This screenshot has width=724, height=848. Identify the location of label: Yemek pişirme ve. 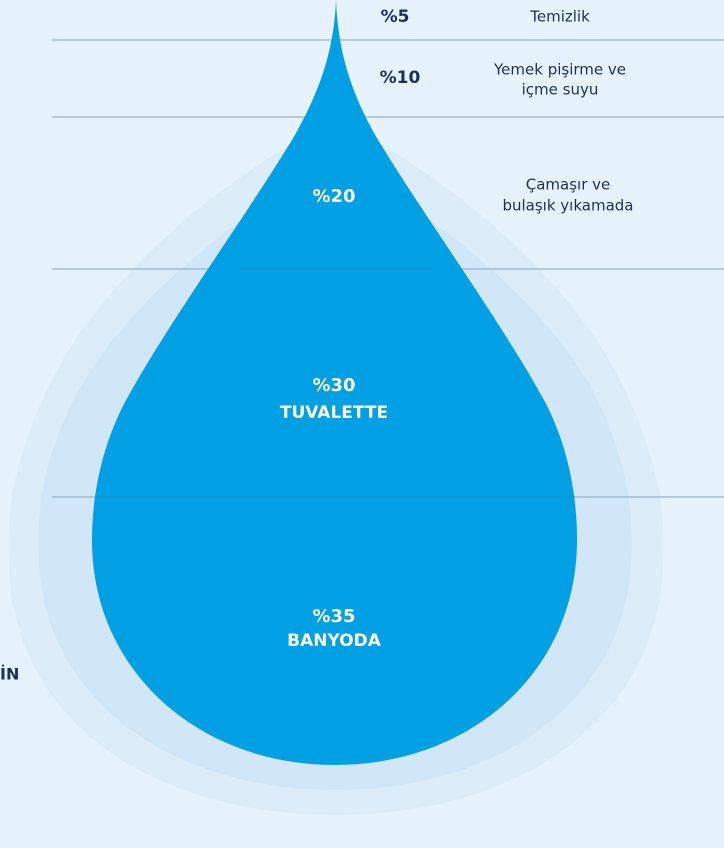
(559, 70).